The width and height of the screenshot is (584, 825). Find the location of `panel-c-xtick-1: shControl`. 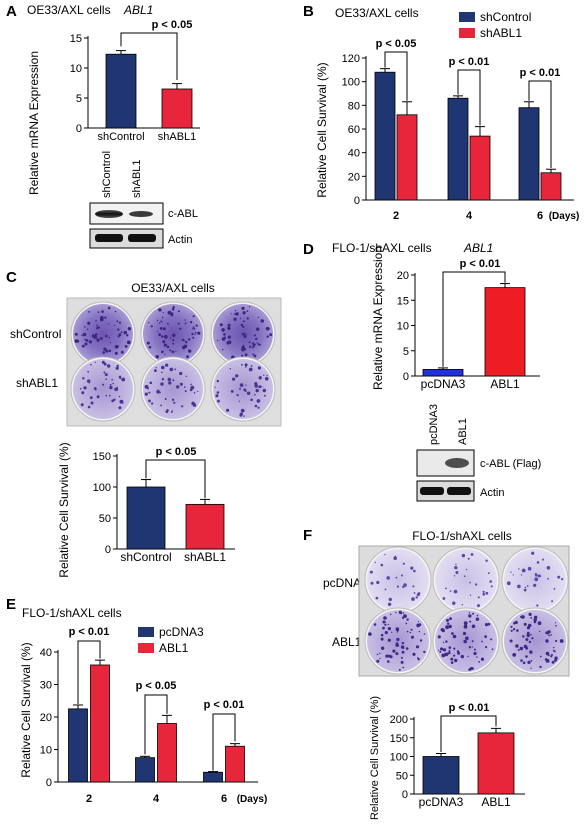

panel-c-xtick-1: shControl is located at coordinates (145, 557).